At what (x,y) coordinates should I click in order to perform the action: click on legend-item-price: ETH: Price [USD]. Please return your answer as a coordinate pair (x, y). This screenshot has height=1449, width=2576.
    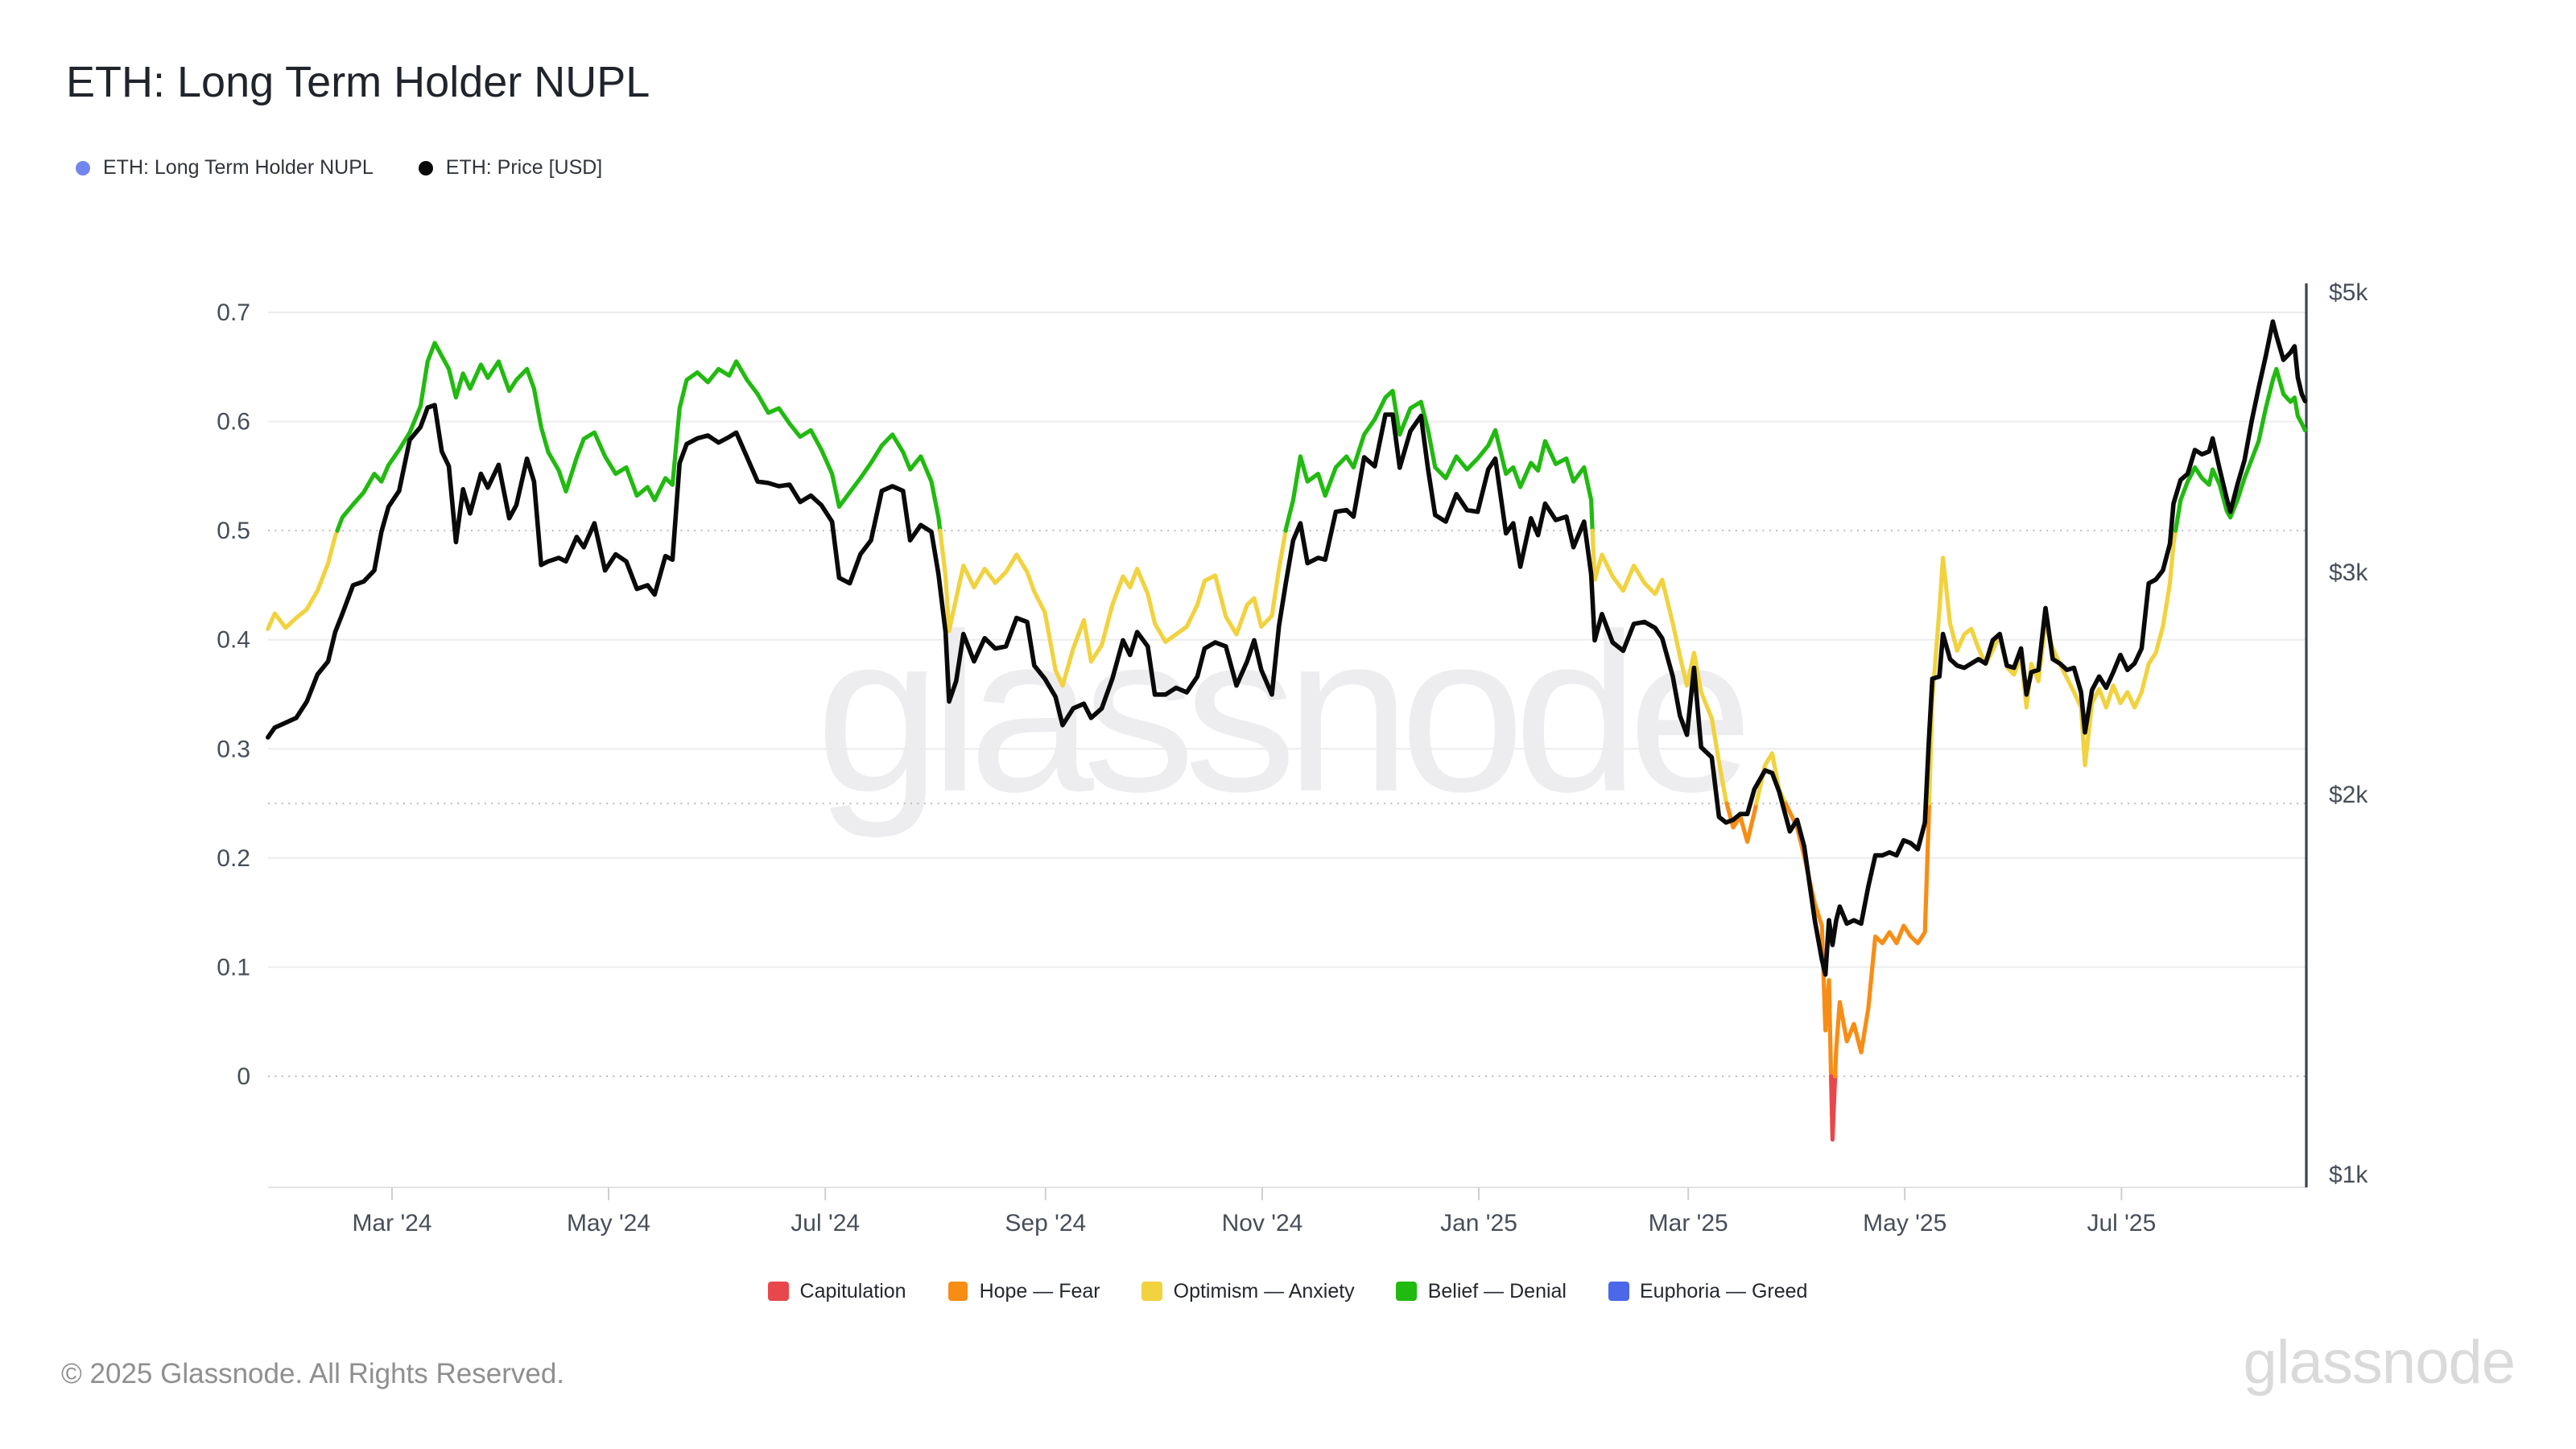
    Looking at the image, I should click on (510, 167).